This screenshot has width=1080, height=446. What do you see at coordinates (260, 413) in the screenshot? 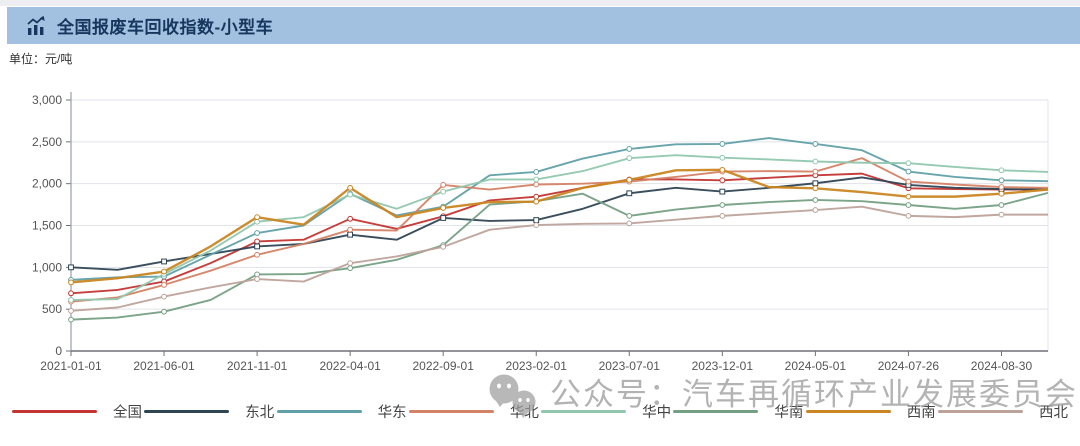
I see `legend-label: 东北` at bounding box center [260, 413].